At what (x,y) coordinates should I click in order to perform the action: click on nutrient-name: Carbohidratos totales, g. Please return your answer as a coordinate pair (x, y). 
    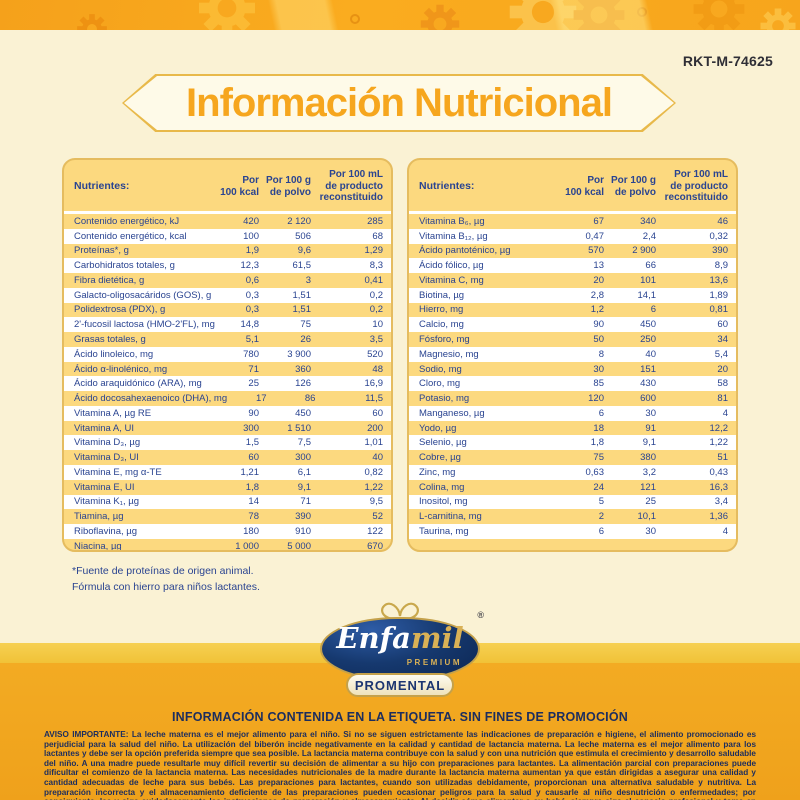
    Looking at the image, I should click on (124, 266).